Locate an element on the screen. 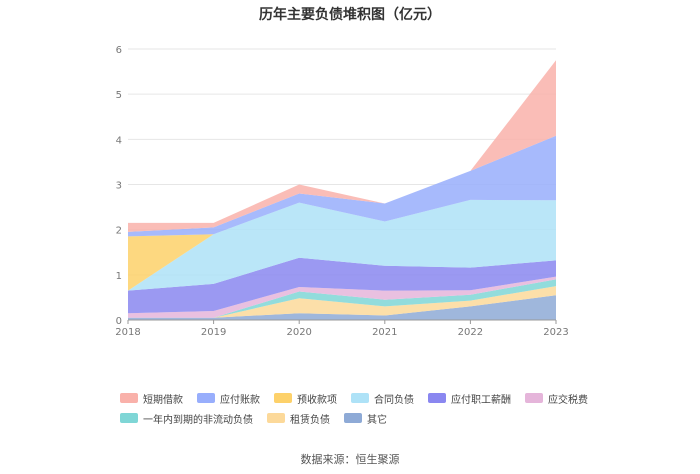 The height and width of the screenshot is (474, 700). y-tick-label: 0 is located at coordinates (119, 321).